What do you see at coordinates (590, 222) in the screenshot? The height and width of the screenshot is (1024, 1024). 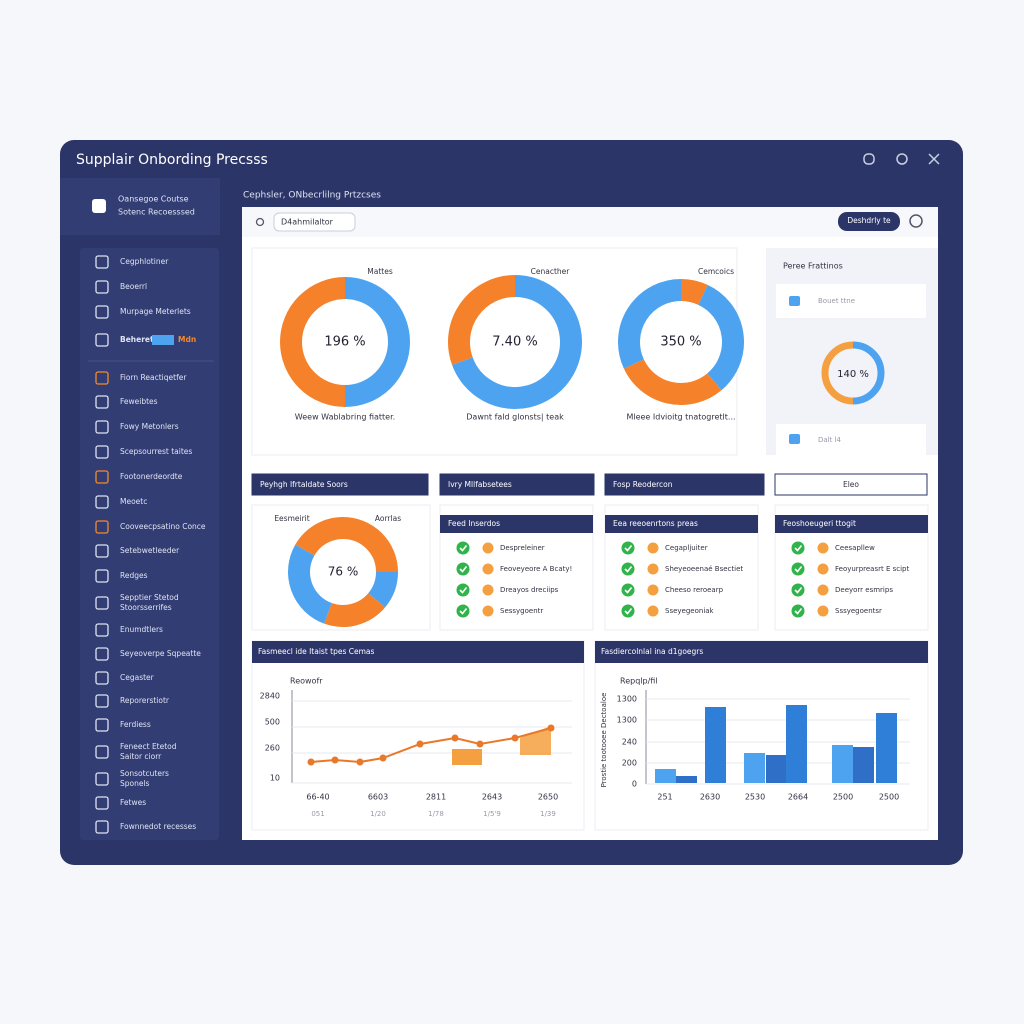 I see `toolbar` at bounding box center [590, 222].